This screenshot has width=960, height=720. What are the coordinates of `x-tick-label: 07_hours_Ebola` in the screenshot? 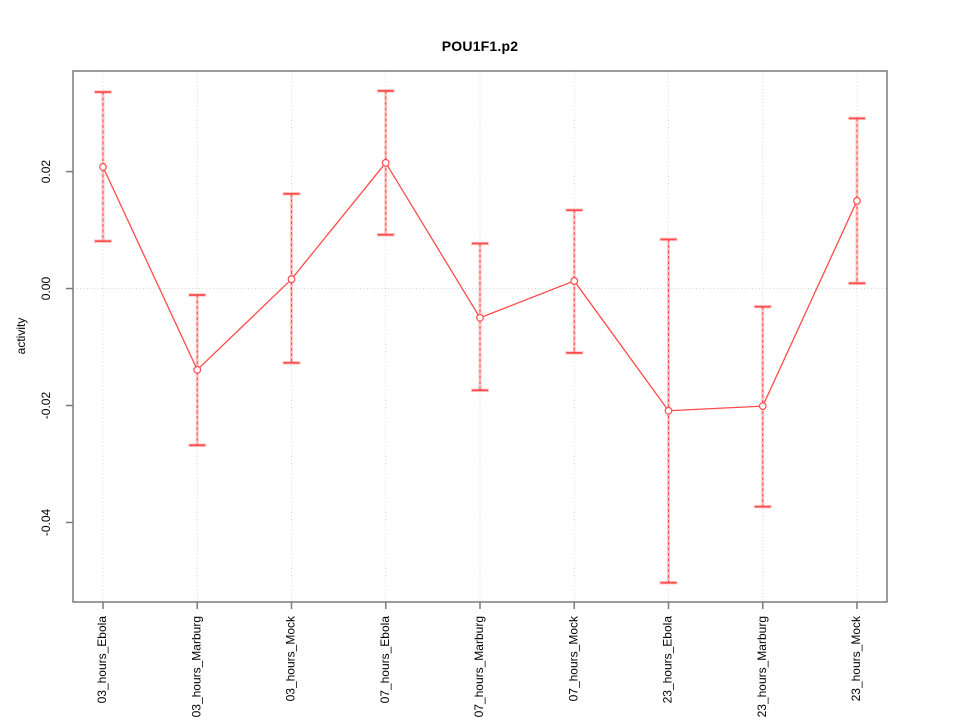 It's located at (385, 660).